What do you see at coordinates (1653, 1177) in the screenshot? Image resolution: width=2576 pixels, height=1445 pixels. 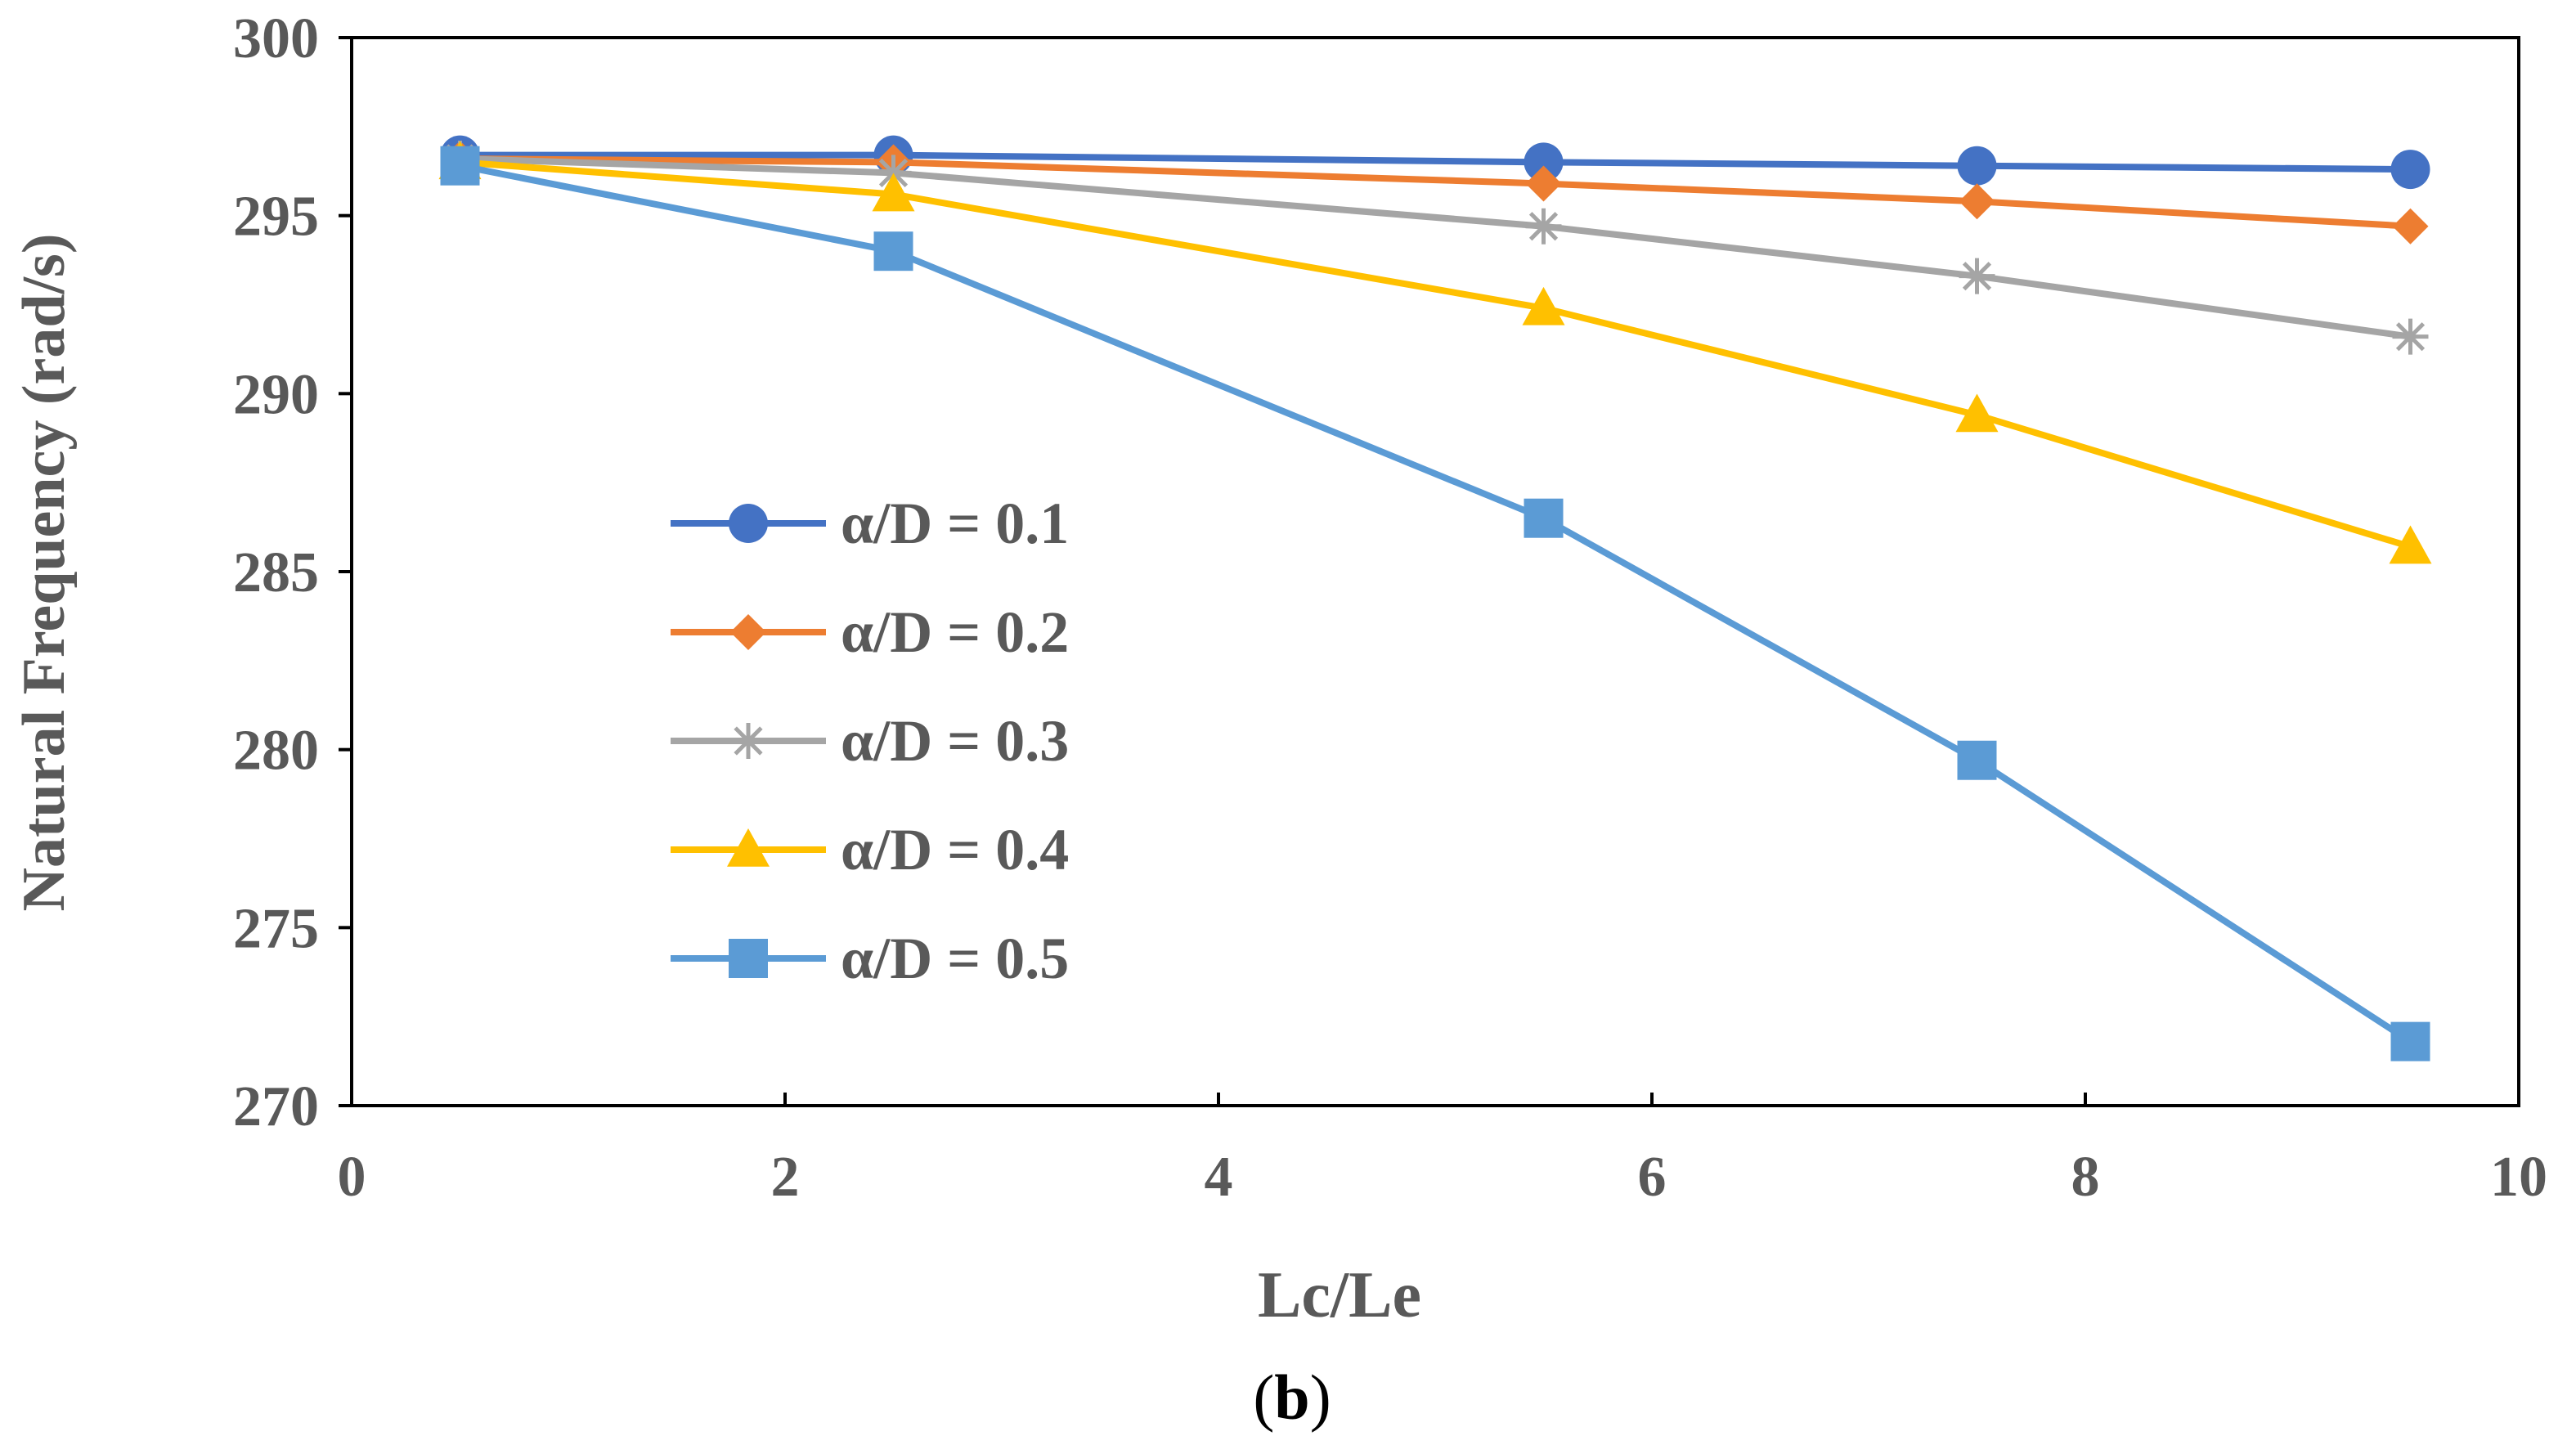 I see `x-tick-label: 6` at bounding box center [1653, 1177].